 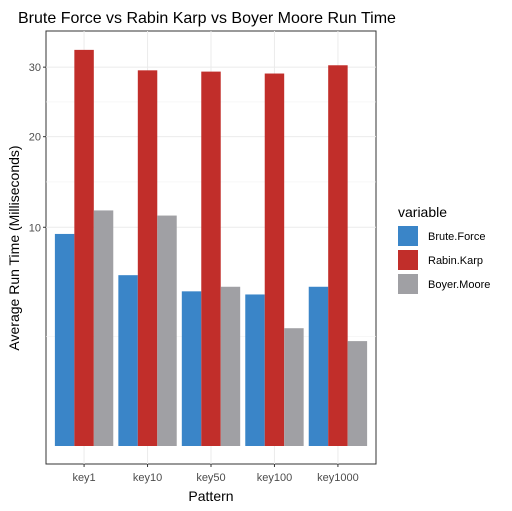 What do you see at coordinates (456, 237) in the screenshot?
I see `legend-label: Brute.Force` at bounding box center [456, 237].